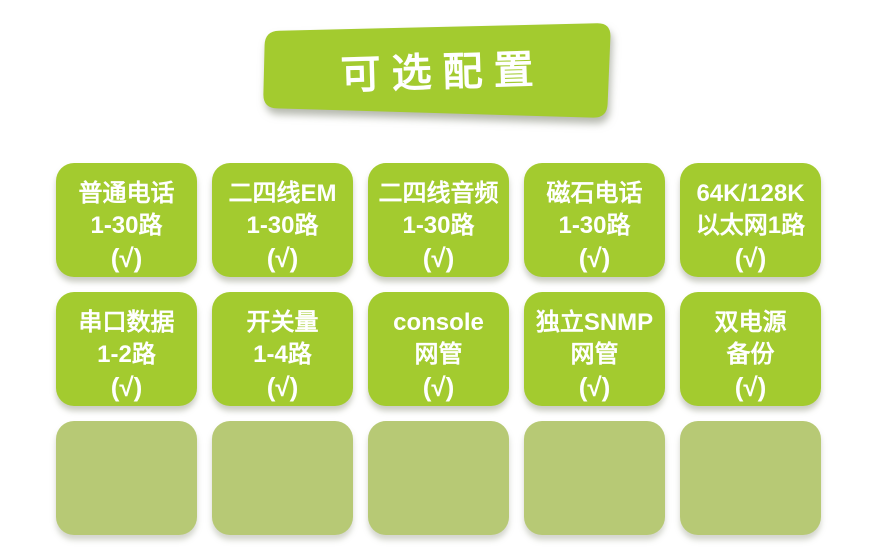 The width and height of the screenshot is (880, 560). I want to click on config-cell-range: 1-4路, so click(282, 354).